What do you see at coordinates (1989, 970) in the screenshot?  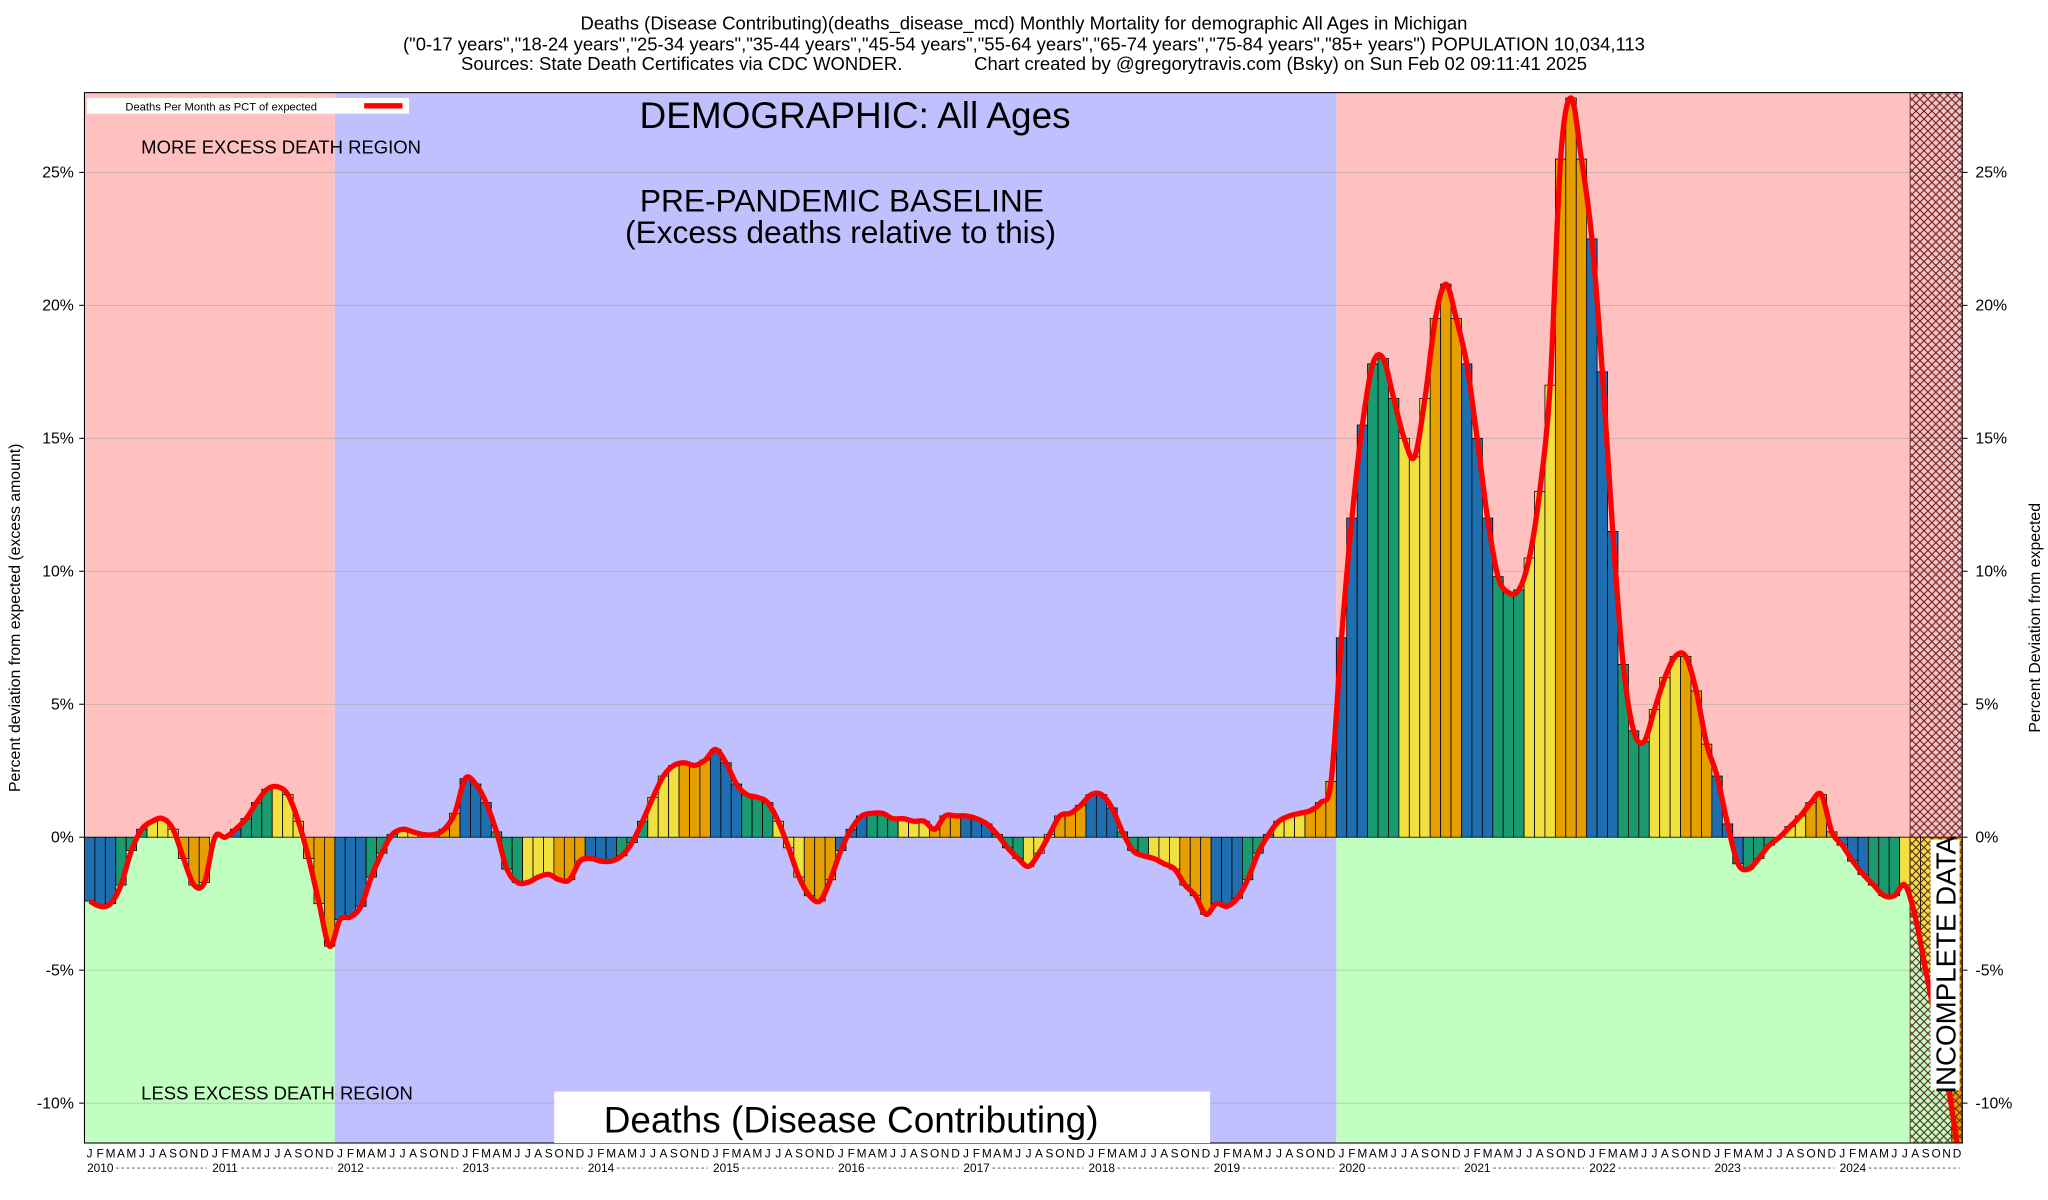 I see `y2-tick-label: -5%` at bounding box center [1989, 970].